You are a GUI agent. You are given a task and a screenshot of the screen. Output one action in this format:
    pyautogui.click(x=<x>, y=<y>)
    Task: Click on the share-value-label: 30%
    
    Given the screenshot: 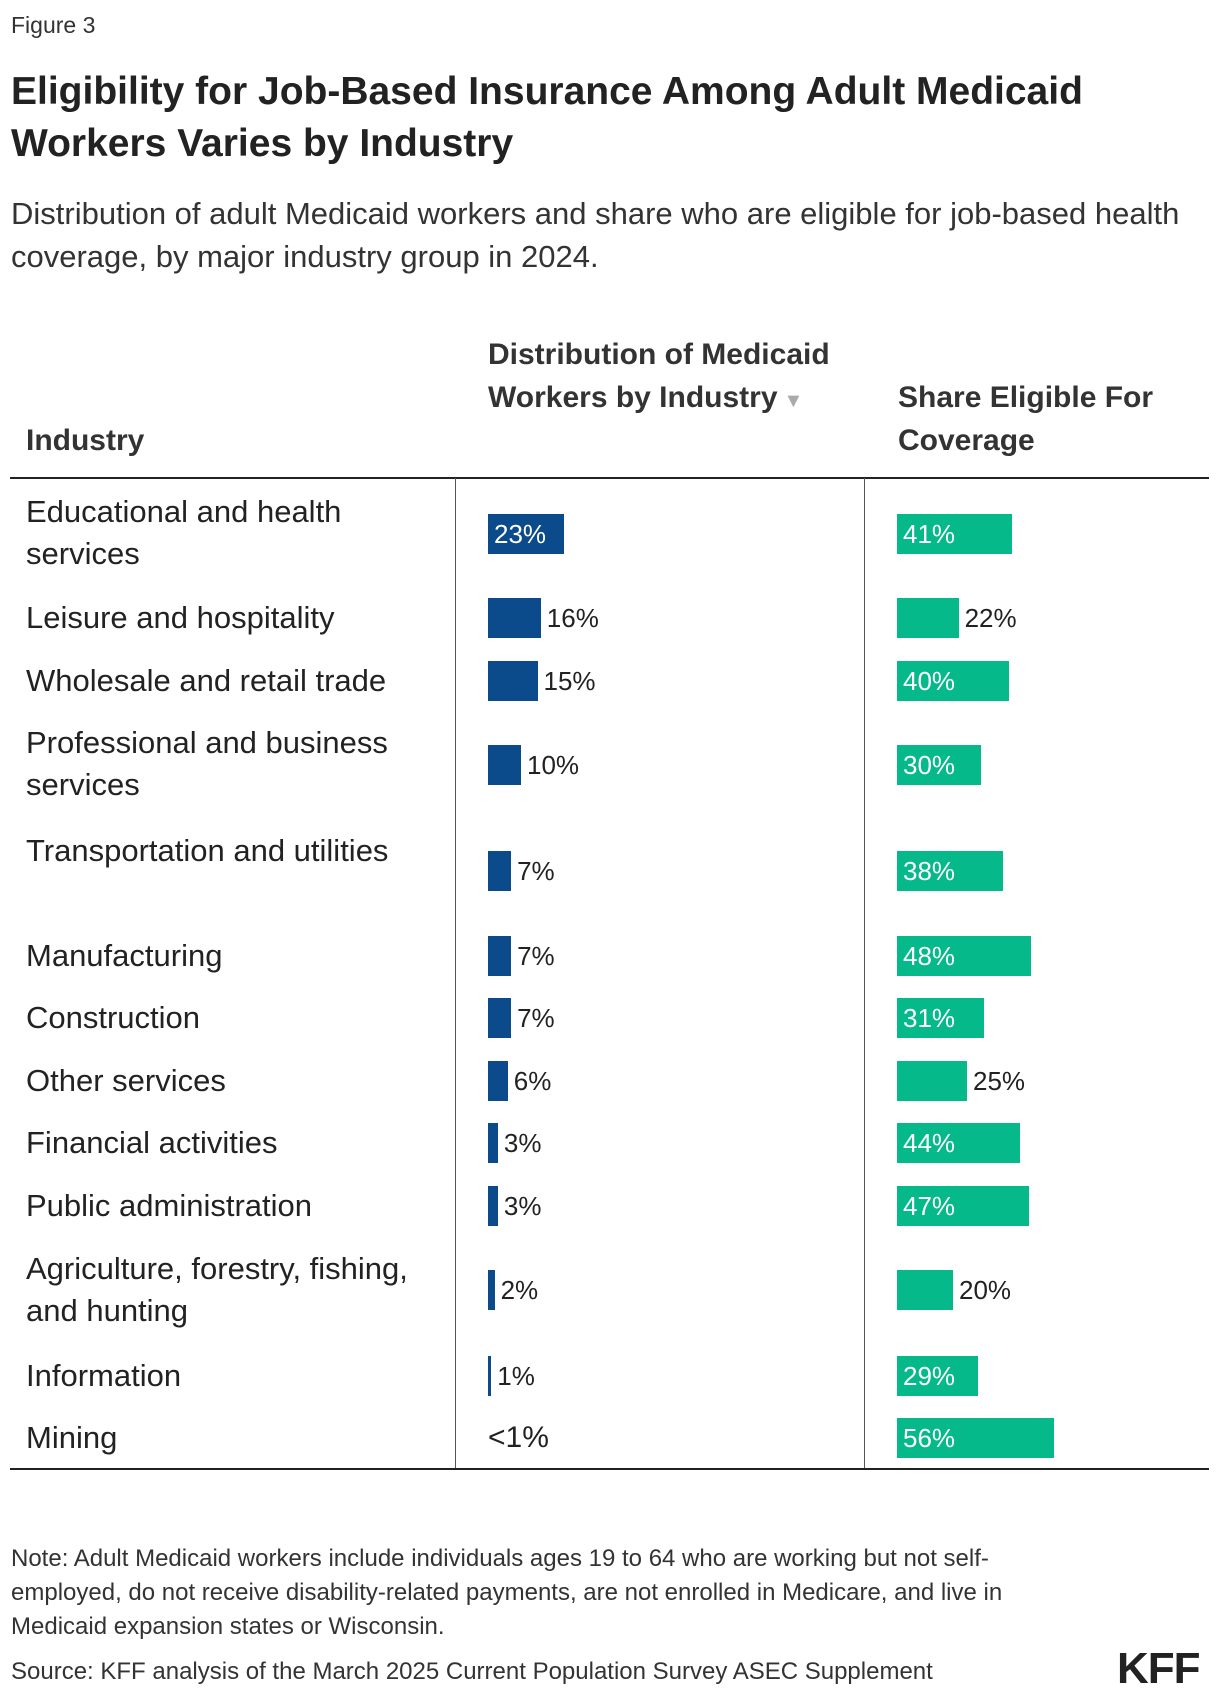 What is the action you would take?
    pyautogui.click(x=929, y=765)
    